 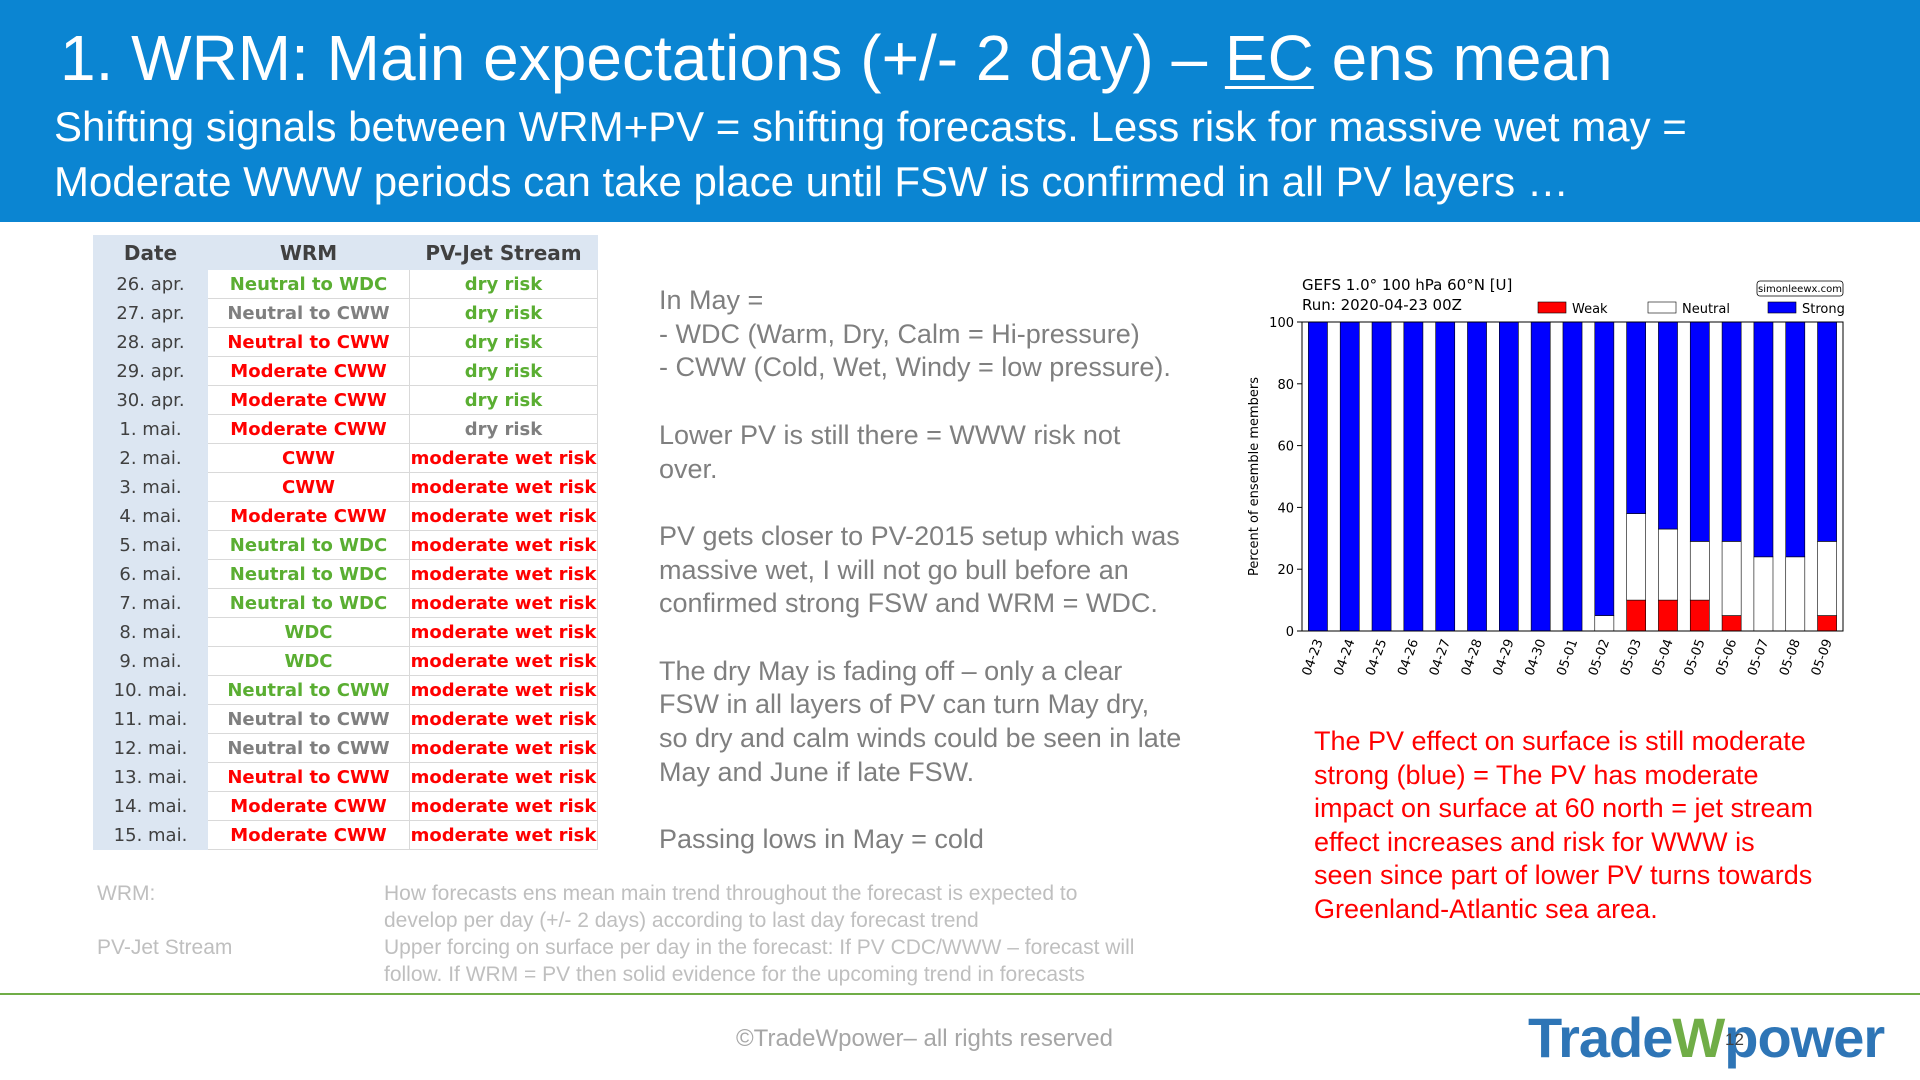 What do you see at coordinates (345, 777) in the screenshot?
I see `table-row: 13. mai. Neutral to CWW moderate wet risk` at bounding box center [345, 777].